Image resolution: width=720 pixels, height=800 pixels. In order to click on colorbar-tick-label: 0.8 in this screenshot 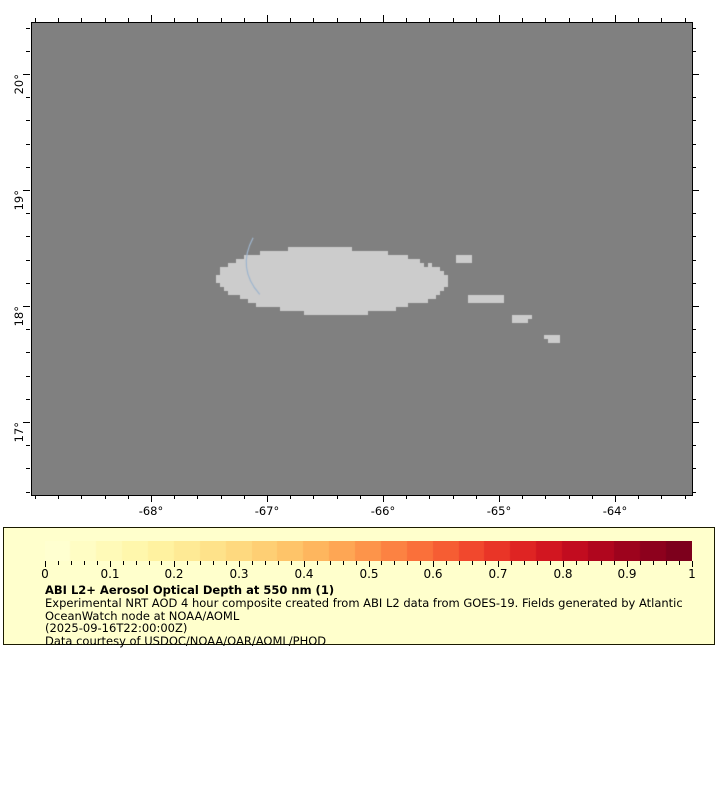, I will do `click(563, 574)`.